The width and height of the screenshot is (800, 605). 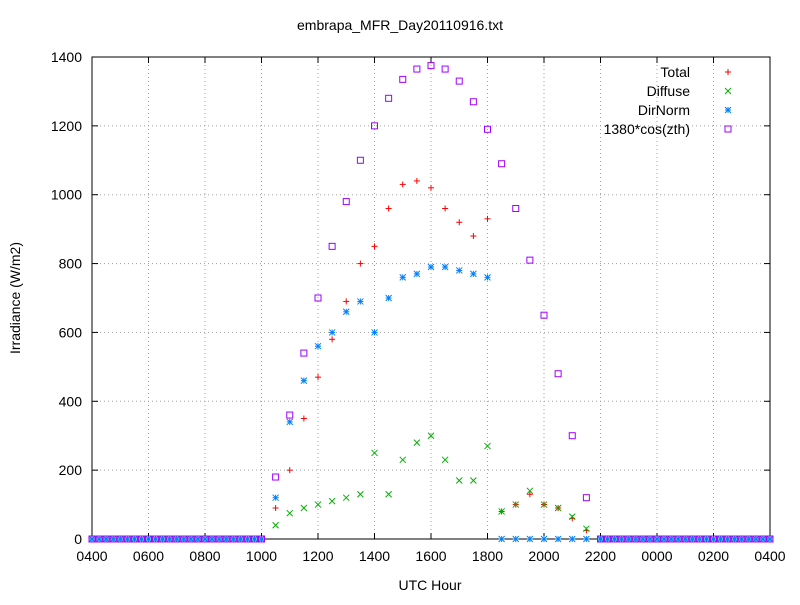 What do you see at coordinates (664, 110) in the screenshot?
I see `legend-label: DirNorm` at bounding box center [664, 110].